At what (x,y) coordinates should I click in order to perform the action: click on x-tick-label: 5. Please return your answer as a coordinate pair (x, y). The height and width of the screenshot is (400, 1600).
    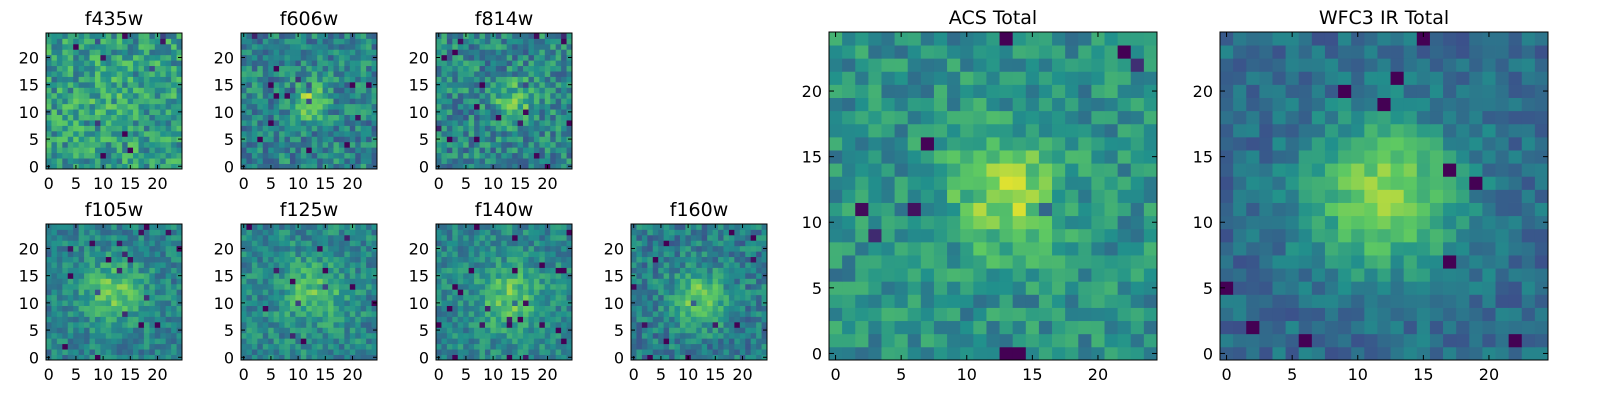
    Looking at the image, I should click on (271, 374).